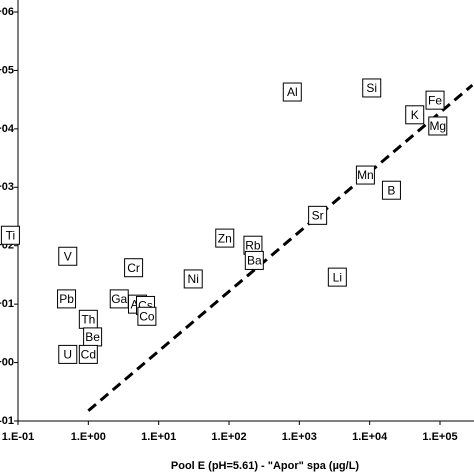 The image size is (474, 474). What do you see at coordinates (18, 437) in the screenshot?
I see `x-tick-label: 1.E-01` at bounding box center [18, 437].